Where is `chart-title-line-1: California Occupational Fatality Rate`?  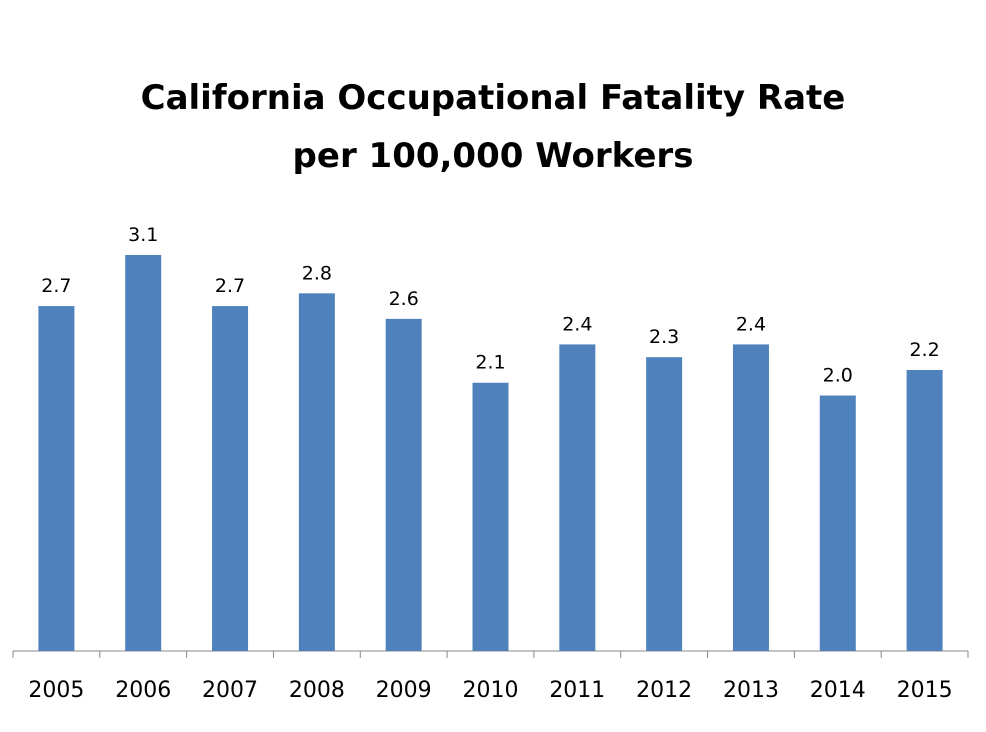
chart-title-line-1: California Occupational Fatality Rate is located at coordinates (493, 98).